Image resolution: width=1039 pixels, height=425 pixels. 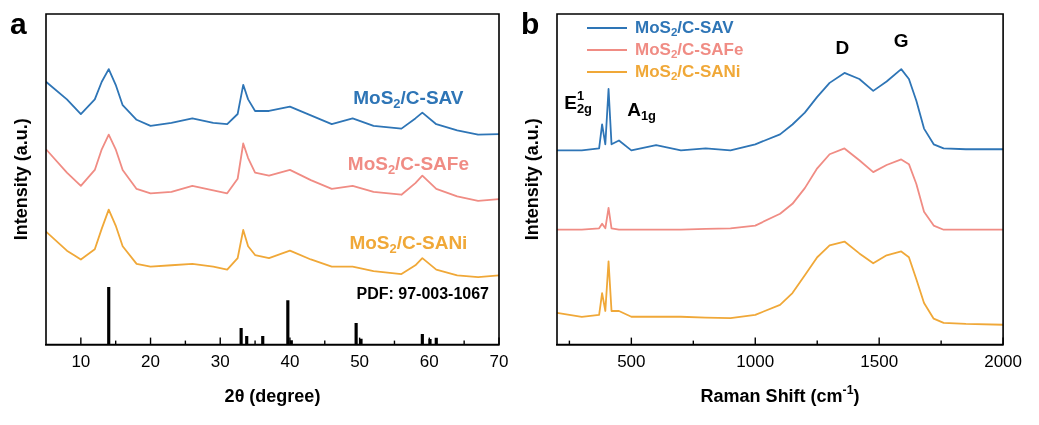 What do you see at coordinates (81, 362) in the screenshot?
I see `x-tick-label: 10` at bounding box center [81, 362].